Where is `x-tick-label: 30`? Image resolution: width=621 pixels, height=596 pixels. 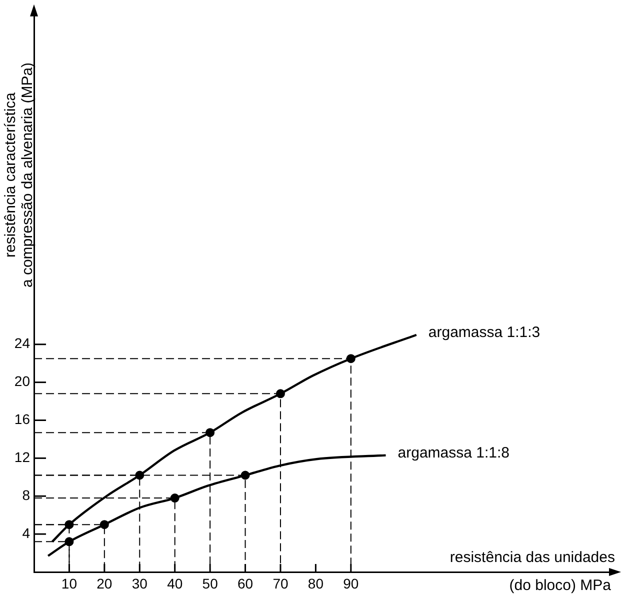 x-tick-label: 30 is located at coordinates (140, 583).